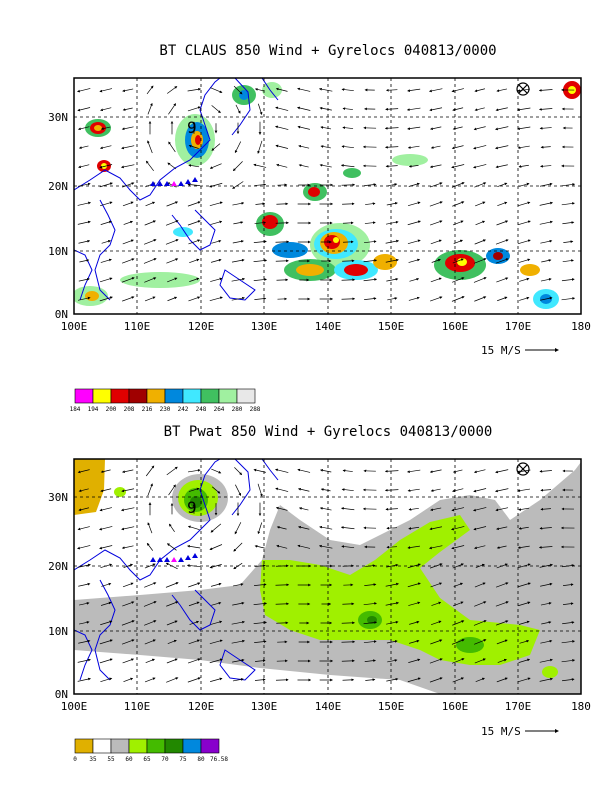 Image resolution: width=612 pixels, height=792 pixels. I want to click on bot-colorbar-label: 60, so click(129, 759).